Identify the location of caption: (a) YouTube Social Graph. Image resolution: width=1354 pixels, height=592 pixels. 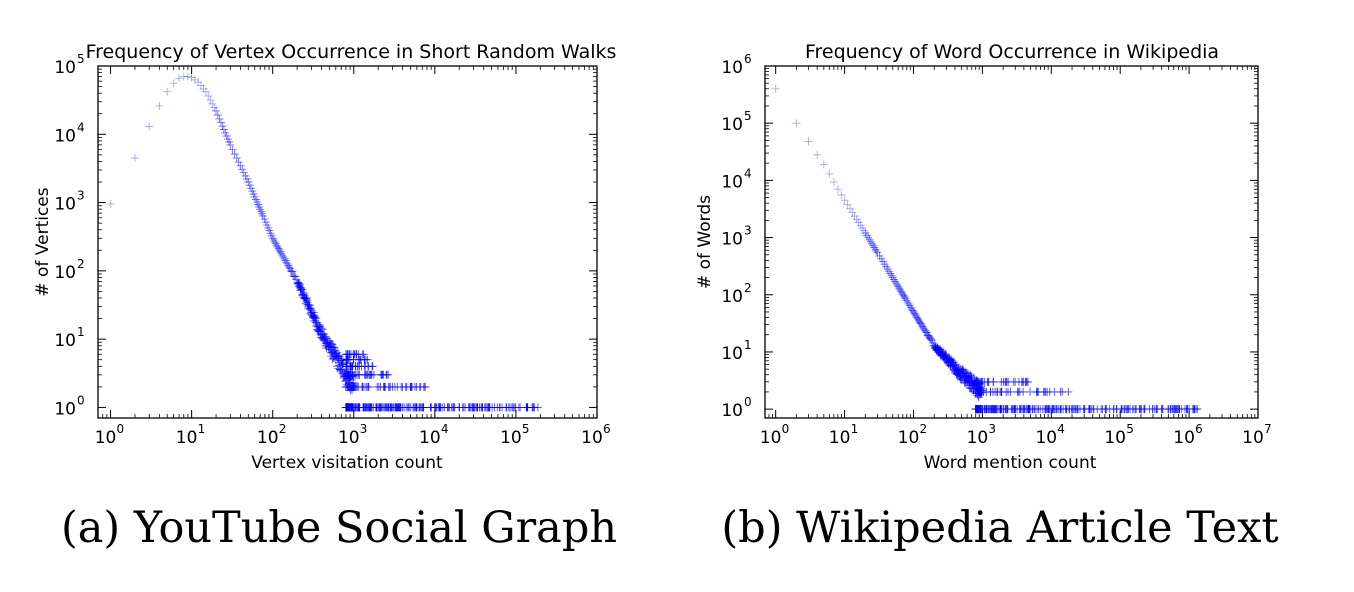
(339, 528).